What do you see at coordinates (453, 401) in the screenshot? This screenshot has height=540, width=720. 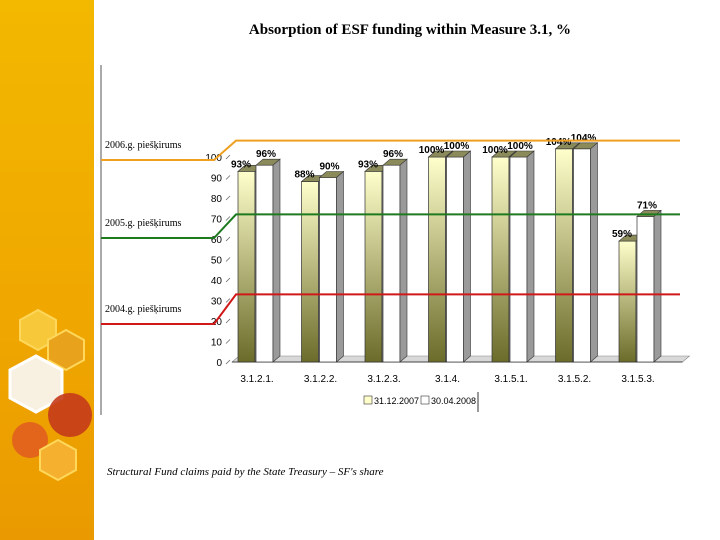 I see `legend-label-series-b: 30.04.2008` at bounding box center [453, 401].